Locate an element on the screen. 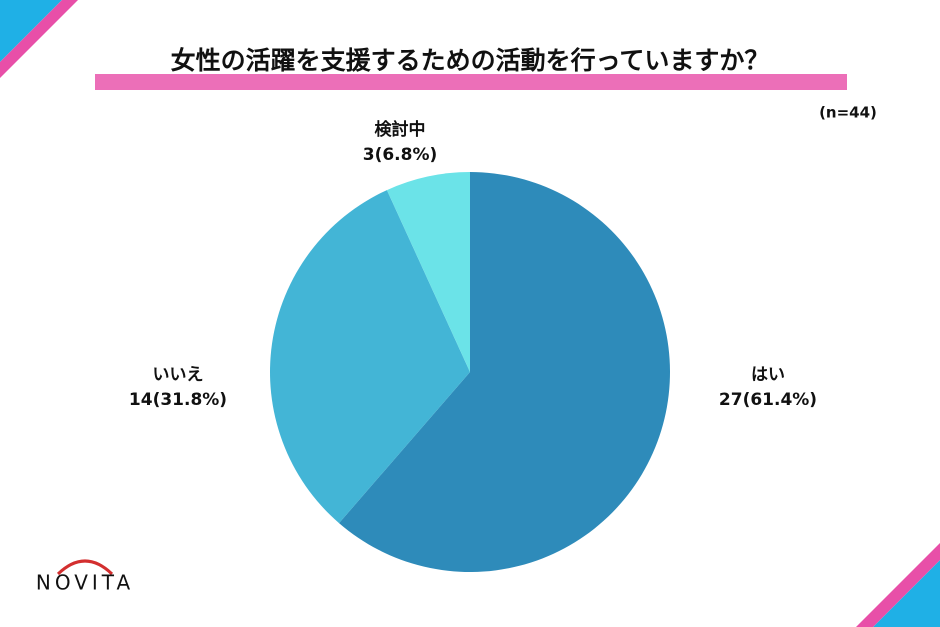 The width and height of the screenshot is (940, 627). sample-size: (n=44) is located at coordinates (848, 113).